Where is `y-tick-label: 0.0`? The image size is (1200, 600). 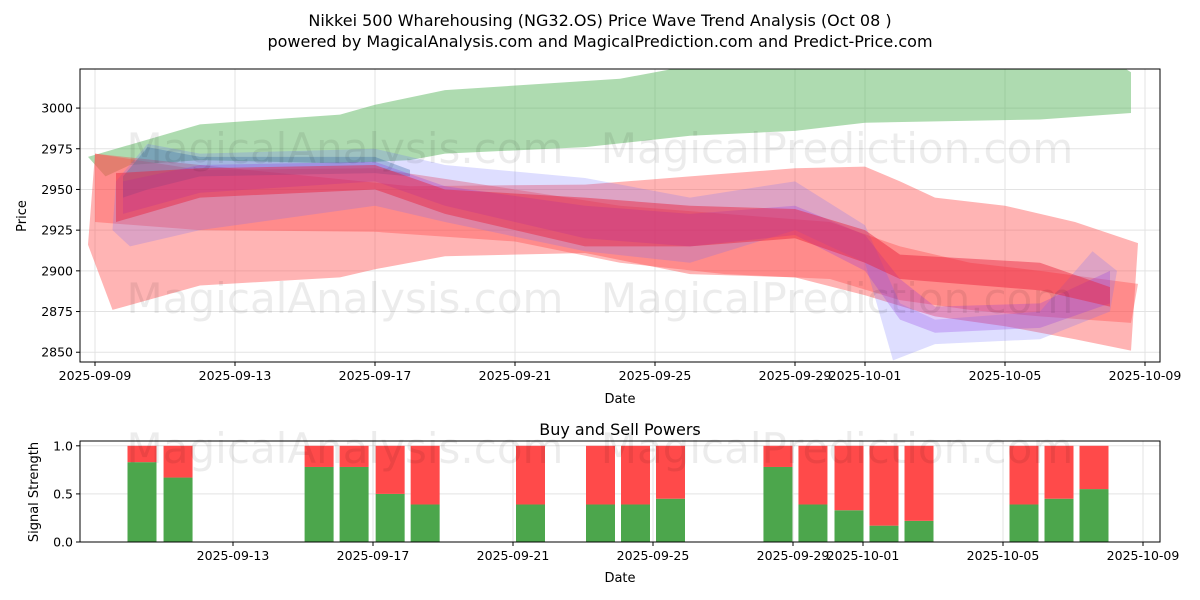 y-tick-label: 0.0 is located at coordinates (63, 542).